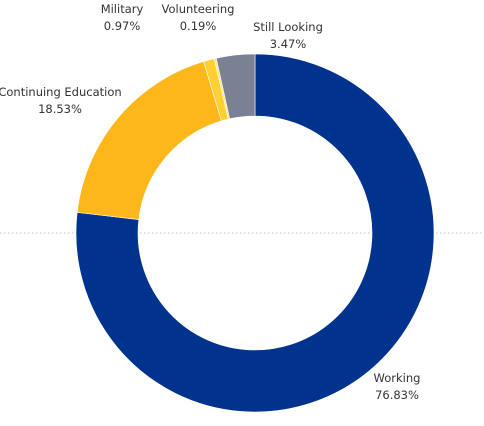 This screenshot has height=426, width=484. Describe the element at coordinates (198, 9) in the screenshot. I see `label-volunteering-name: Volunteering` at that location.